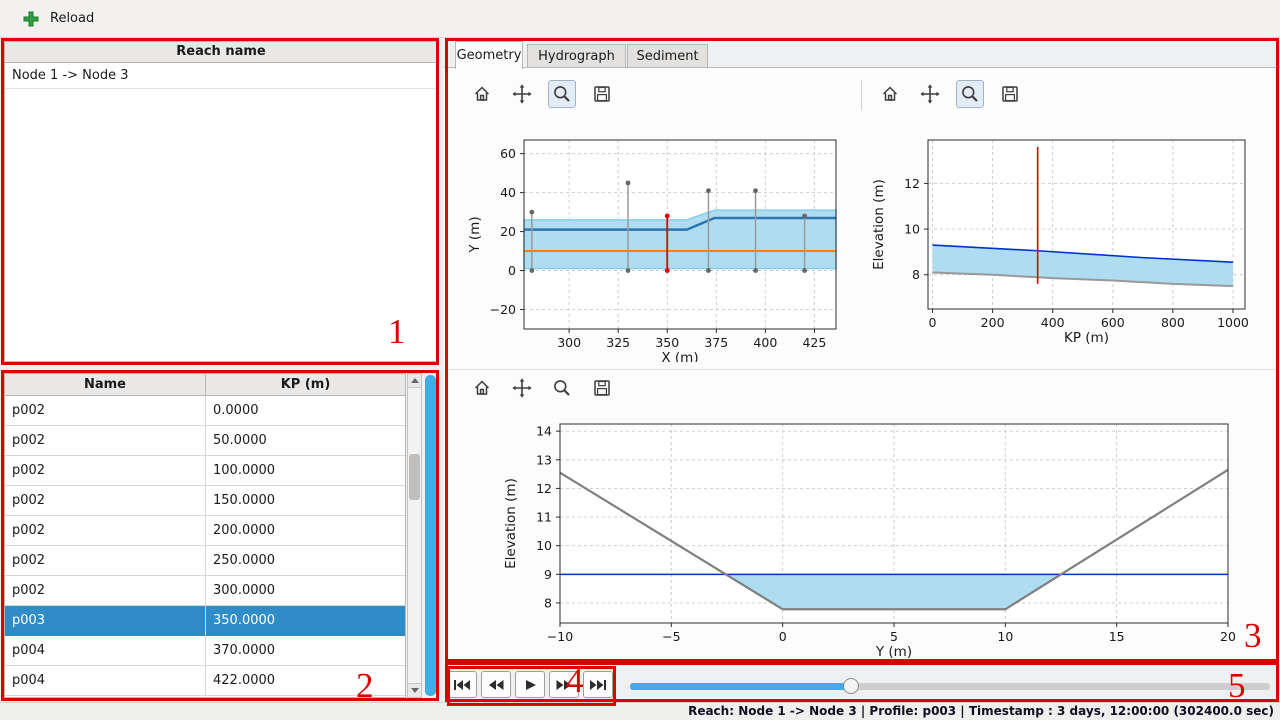 The height and width of the screenshot is (720, 1280). What do you see at coordinates (1233, 322) in the screenshot?
I see `svg-text: 1000` at bounding box center [1233, 322].